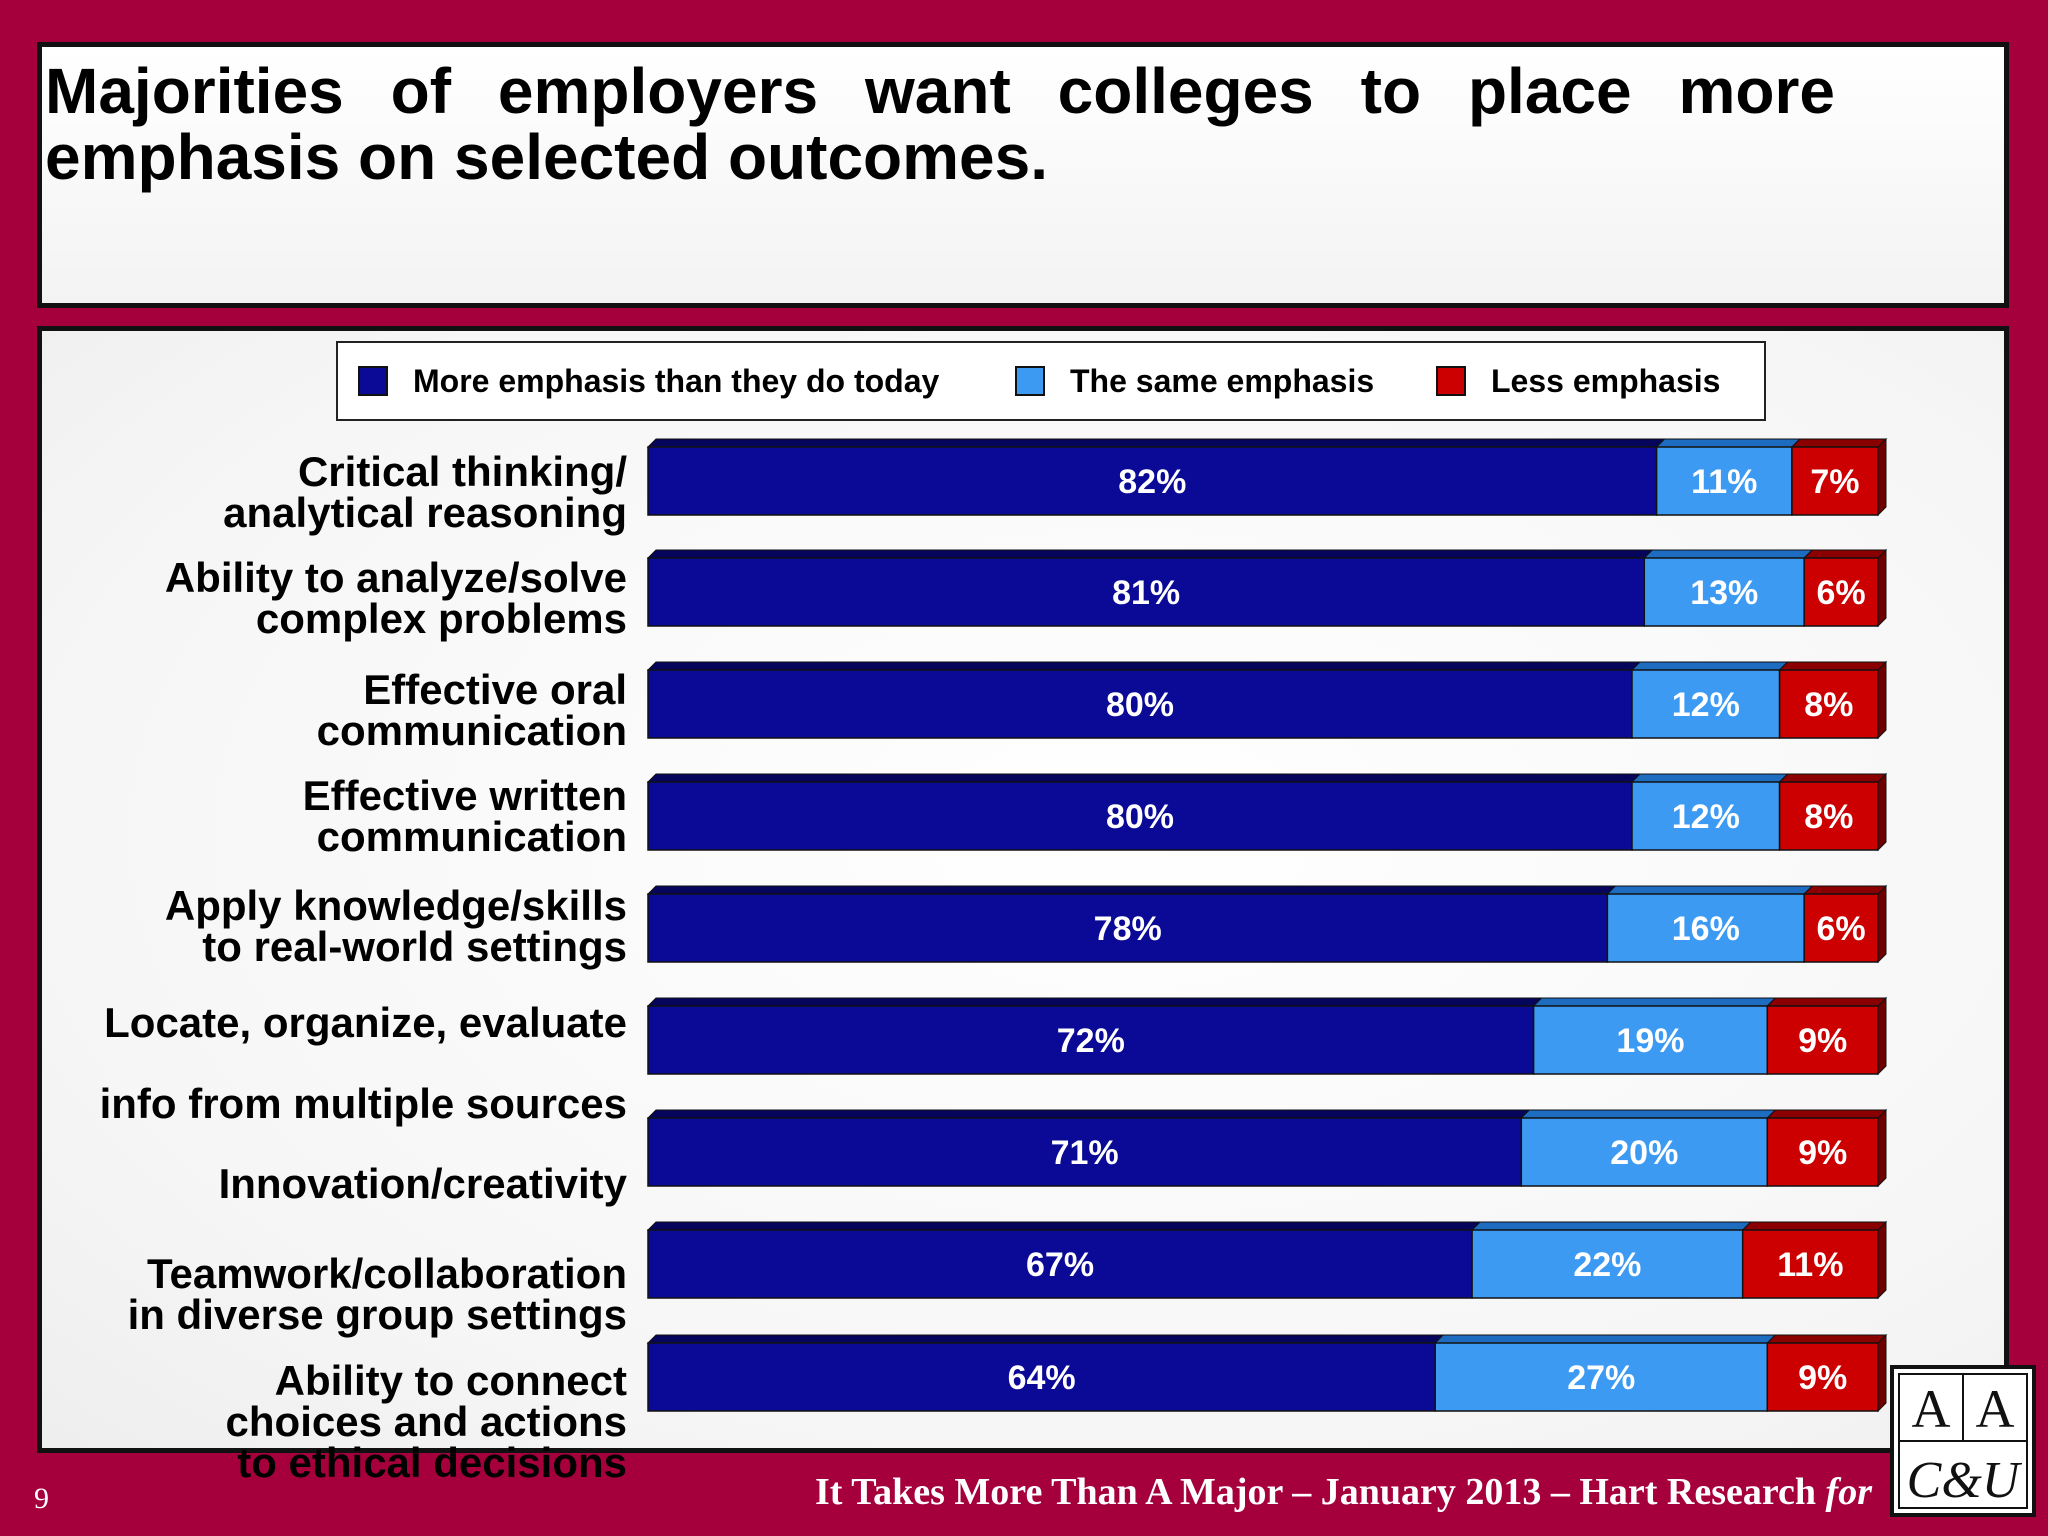 This screenshot has height=1536, width=2048. What do you see at coordinates (373, 381) in the screenshot?
I see `legend-swatch-more` at bounding box center [373, 381].